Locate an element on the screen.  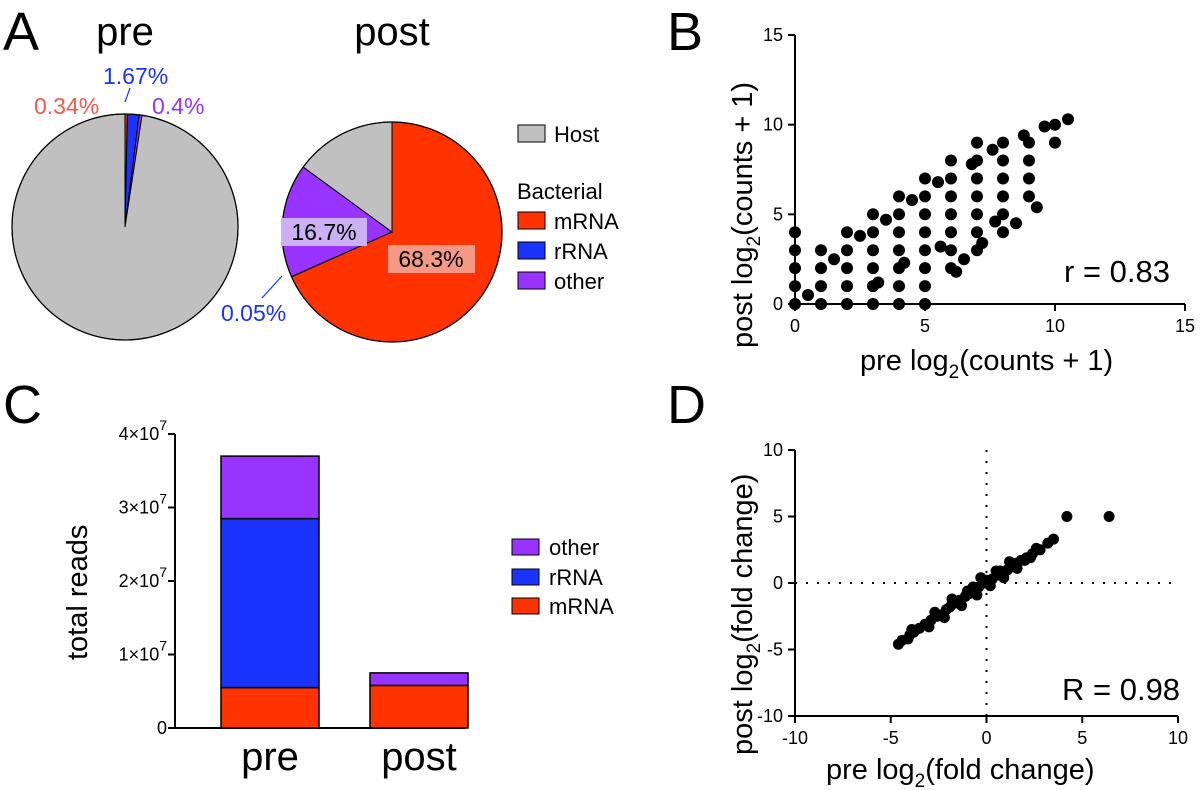
legend-c-other-swatch is located at coordinates (525, 547).